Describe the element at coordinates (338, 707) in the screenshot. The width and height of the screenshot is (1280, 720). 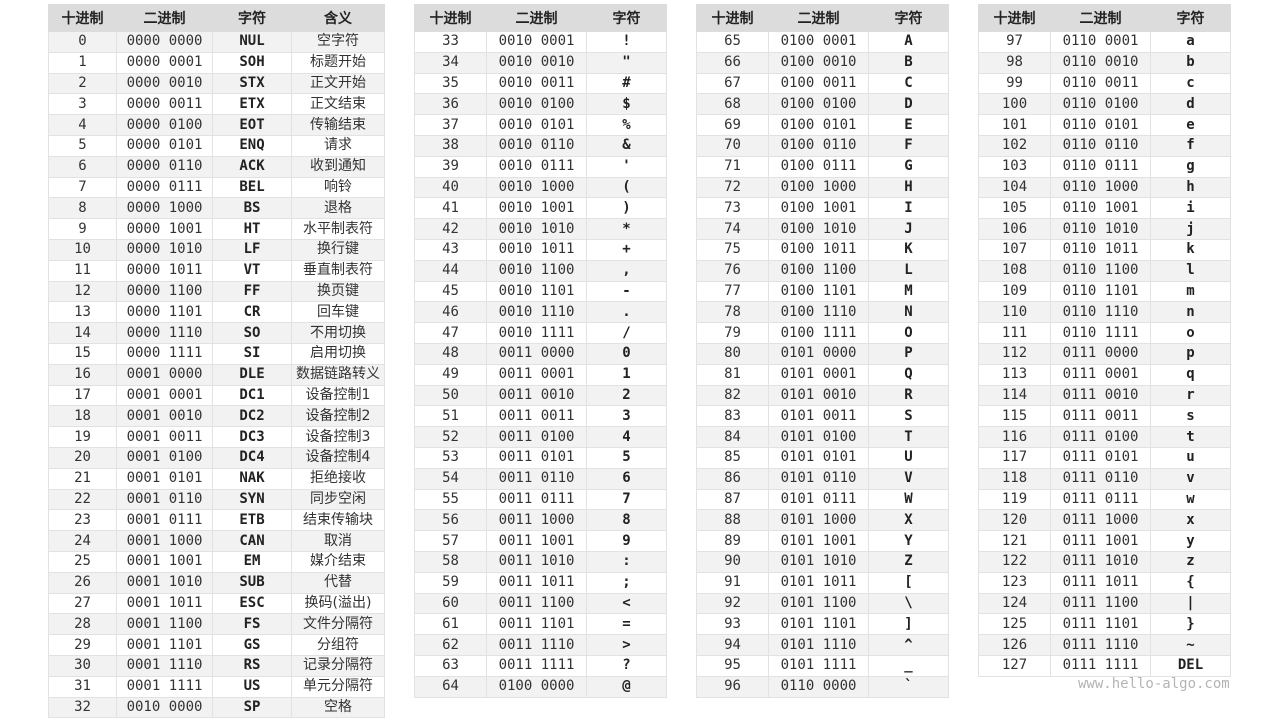
I see `meaning-cell: 空格` at that location.